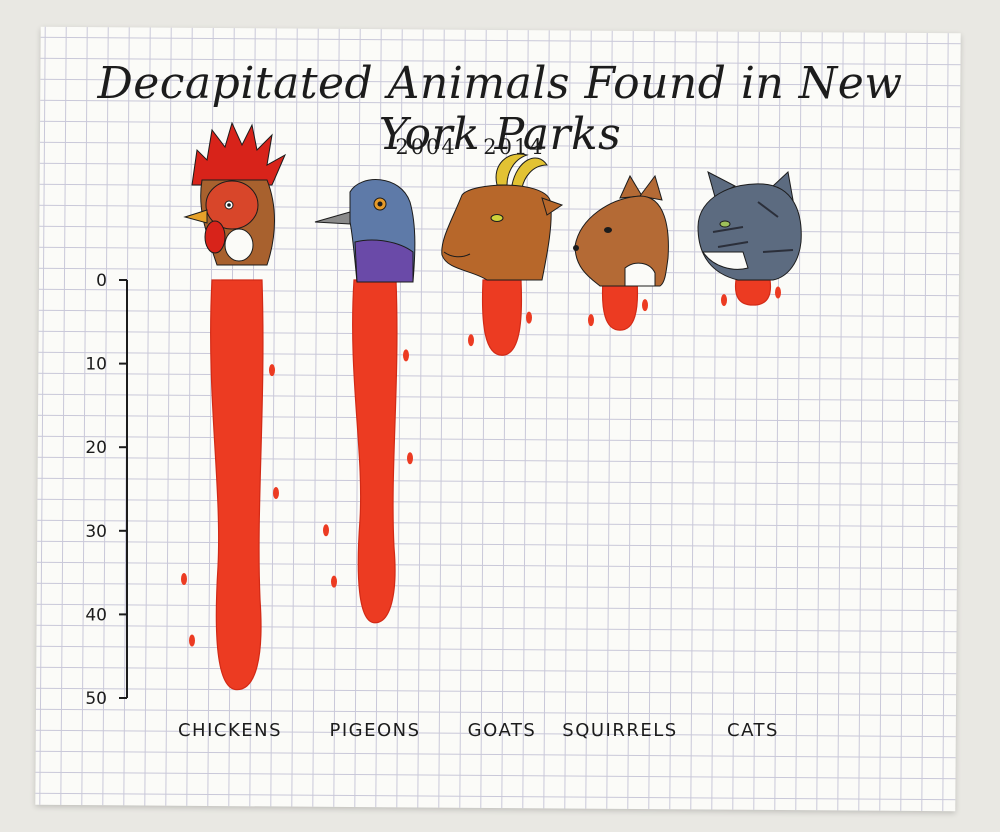  I want to click on y-tick-label: 20, so click(96, 448).